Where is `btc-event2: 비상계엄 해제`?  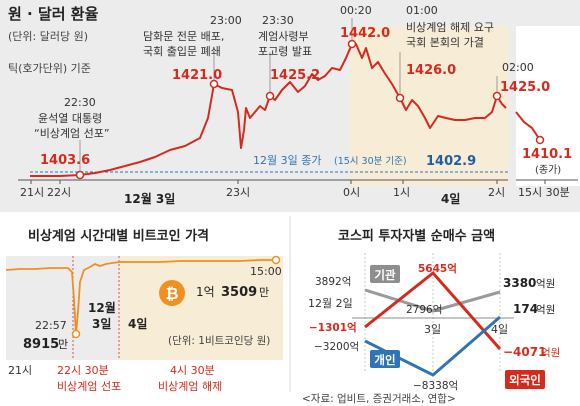
btc-event2: 비상계엄 해제 is located at coordinates (190, 386).